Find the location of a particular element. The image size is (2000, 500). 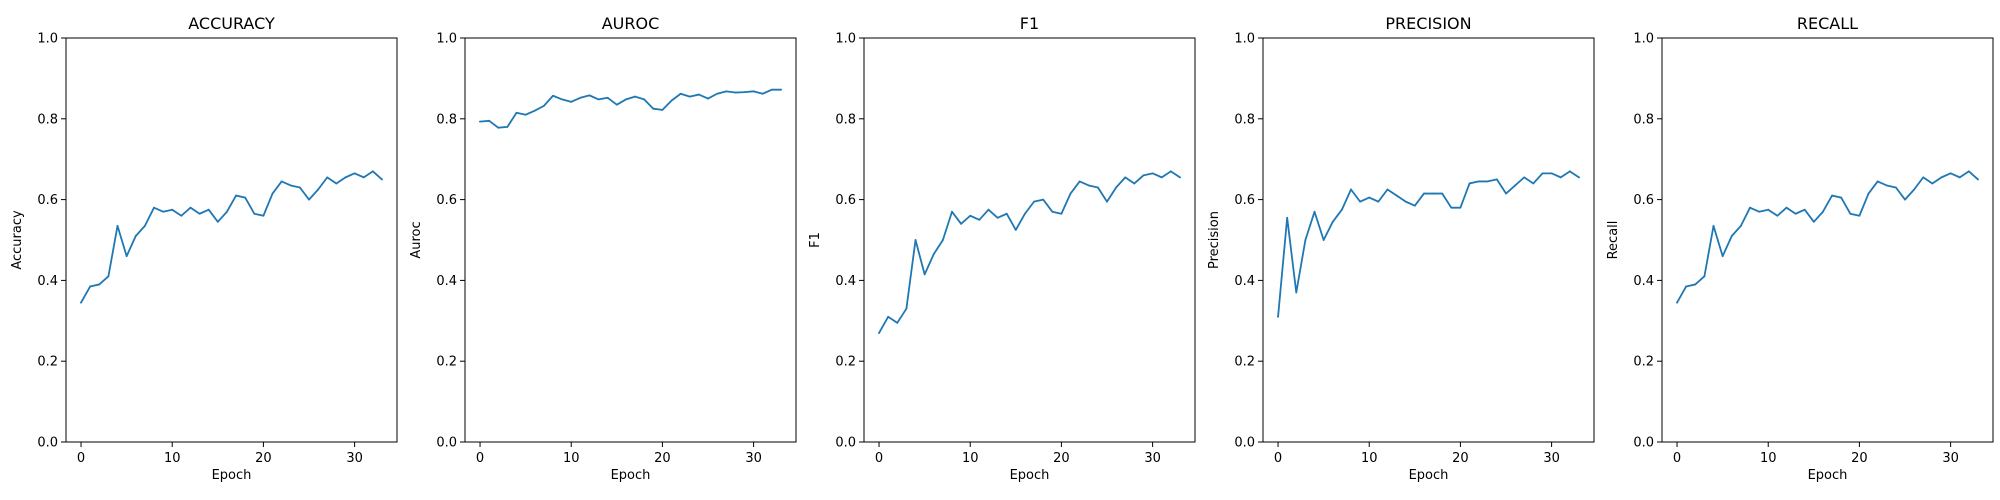

auroc-plot-frame is located at coordinates (630, 240).